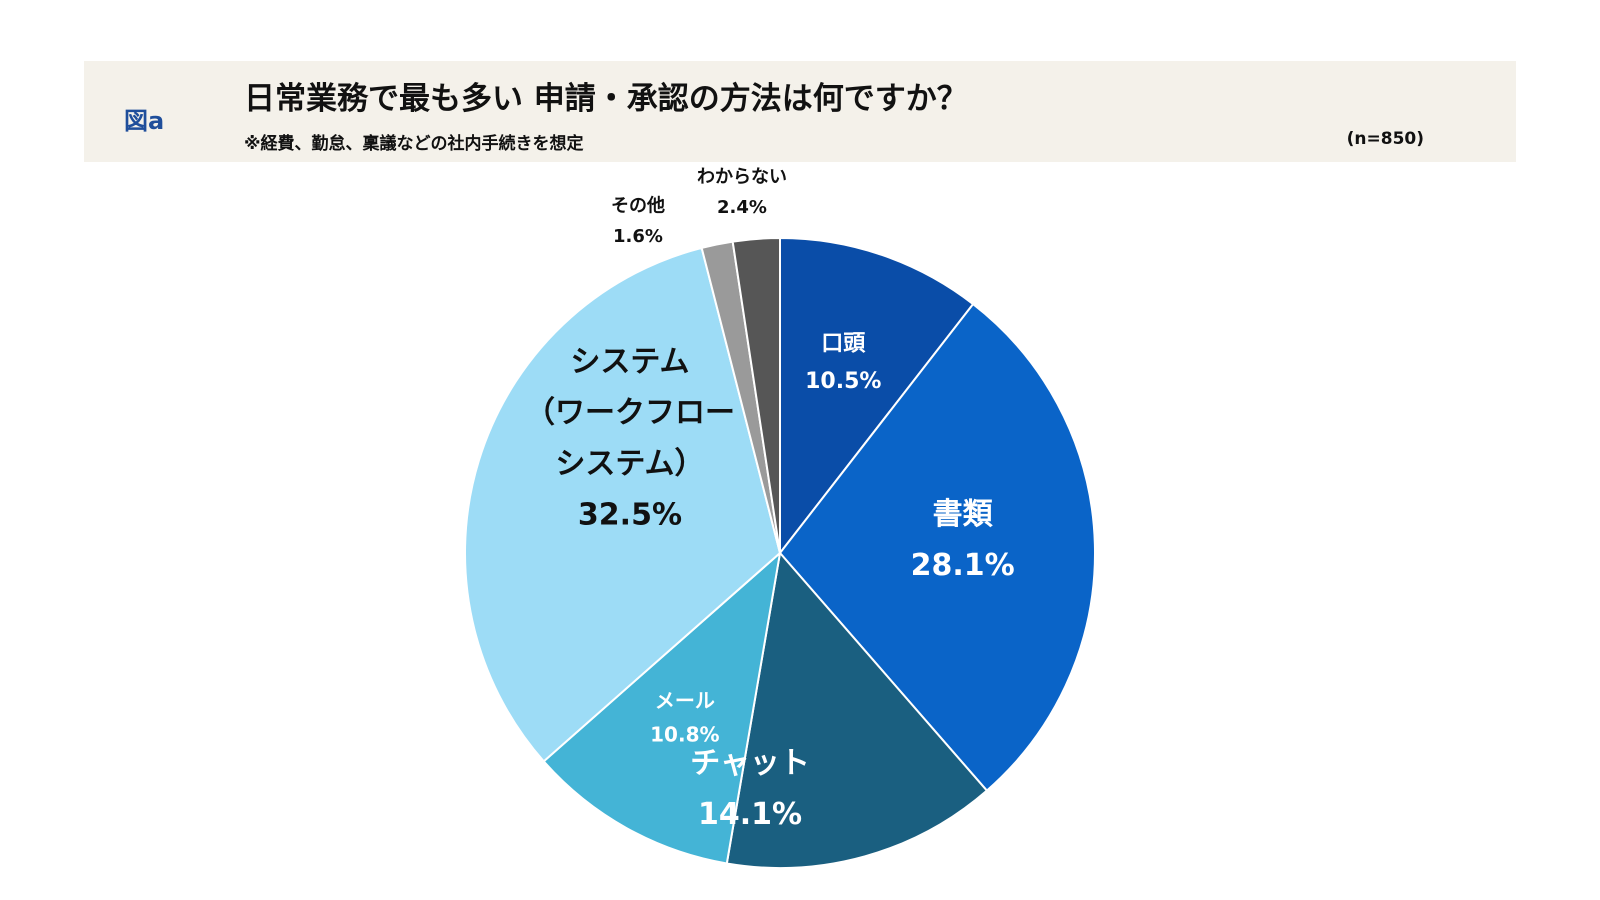  What do you see at coordinates (606, 99) in the screenshot?
I see `chart-title: 日常業務で最も多い 申請・承認の方法は何ですか？` at bounding box center [606, 99].